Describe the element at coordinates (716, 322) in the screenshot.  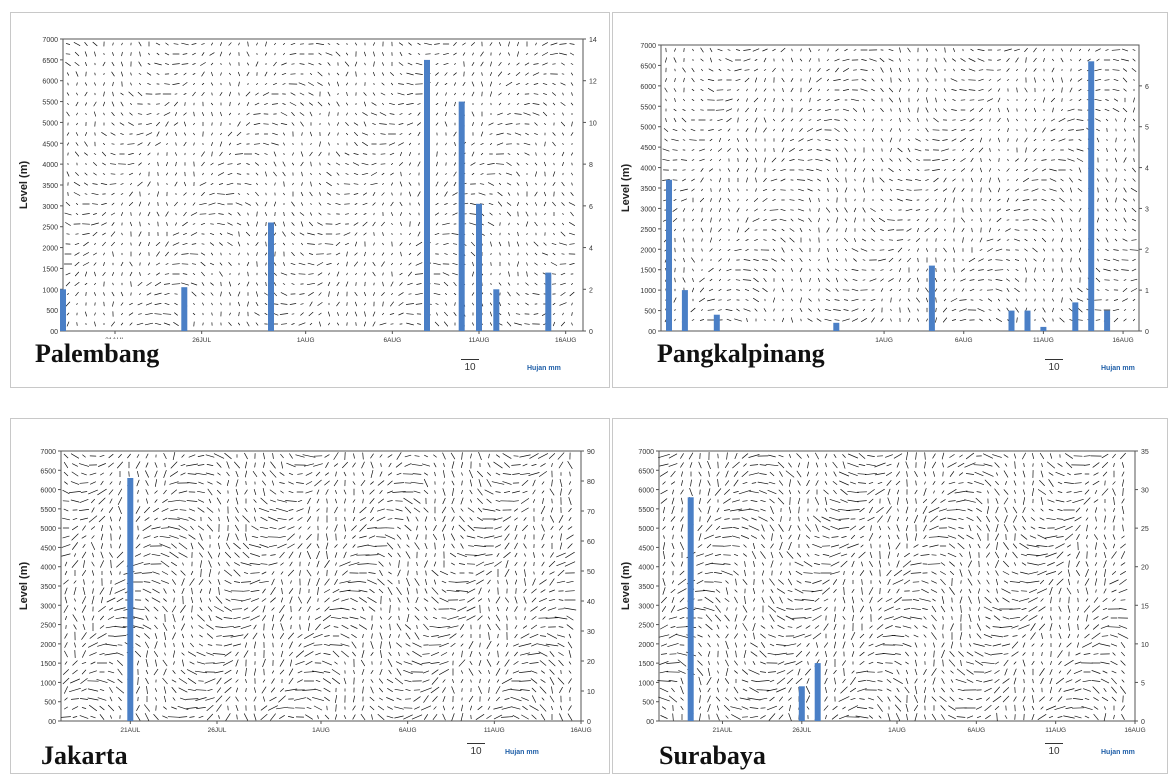
I see `rain-bar` at that location.